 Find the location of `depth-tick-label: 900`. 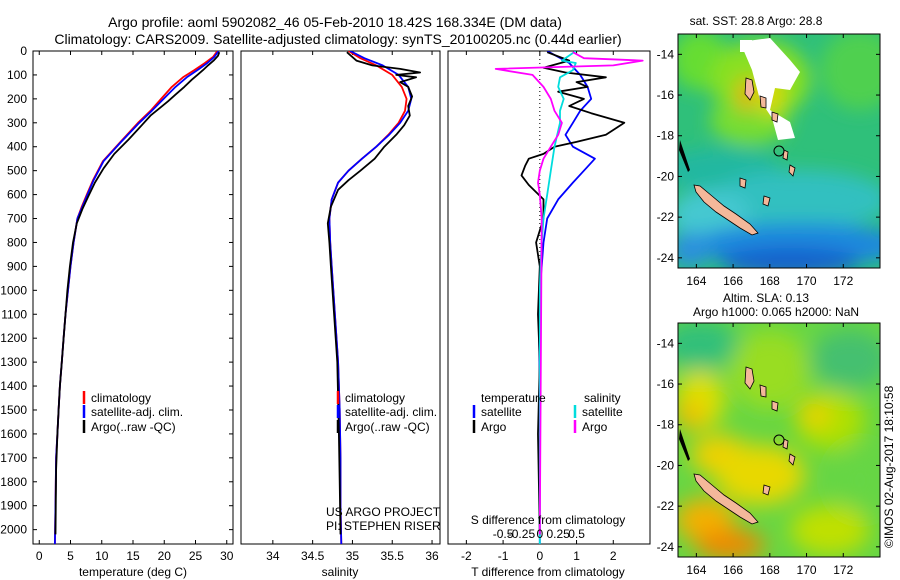

depth-tick-label: 900 is located at coordinates (17, 266).